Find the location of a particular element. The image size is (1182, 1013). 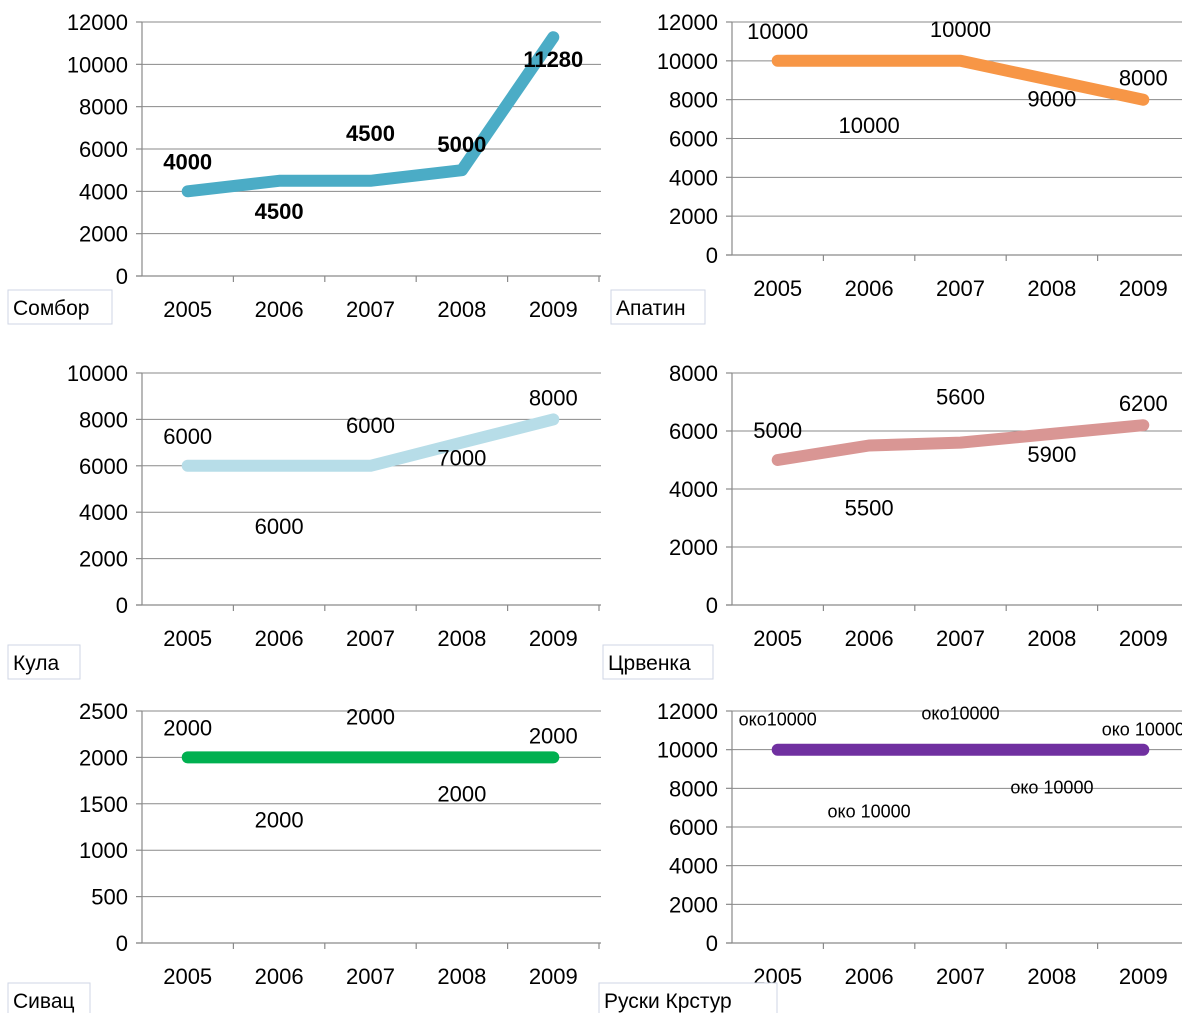

y-tick-label: 500 is located at coordinates (109, 897).